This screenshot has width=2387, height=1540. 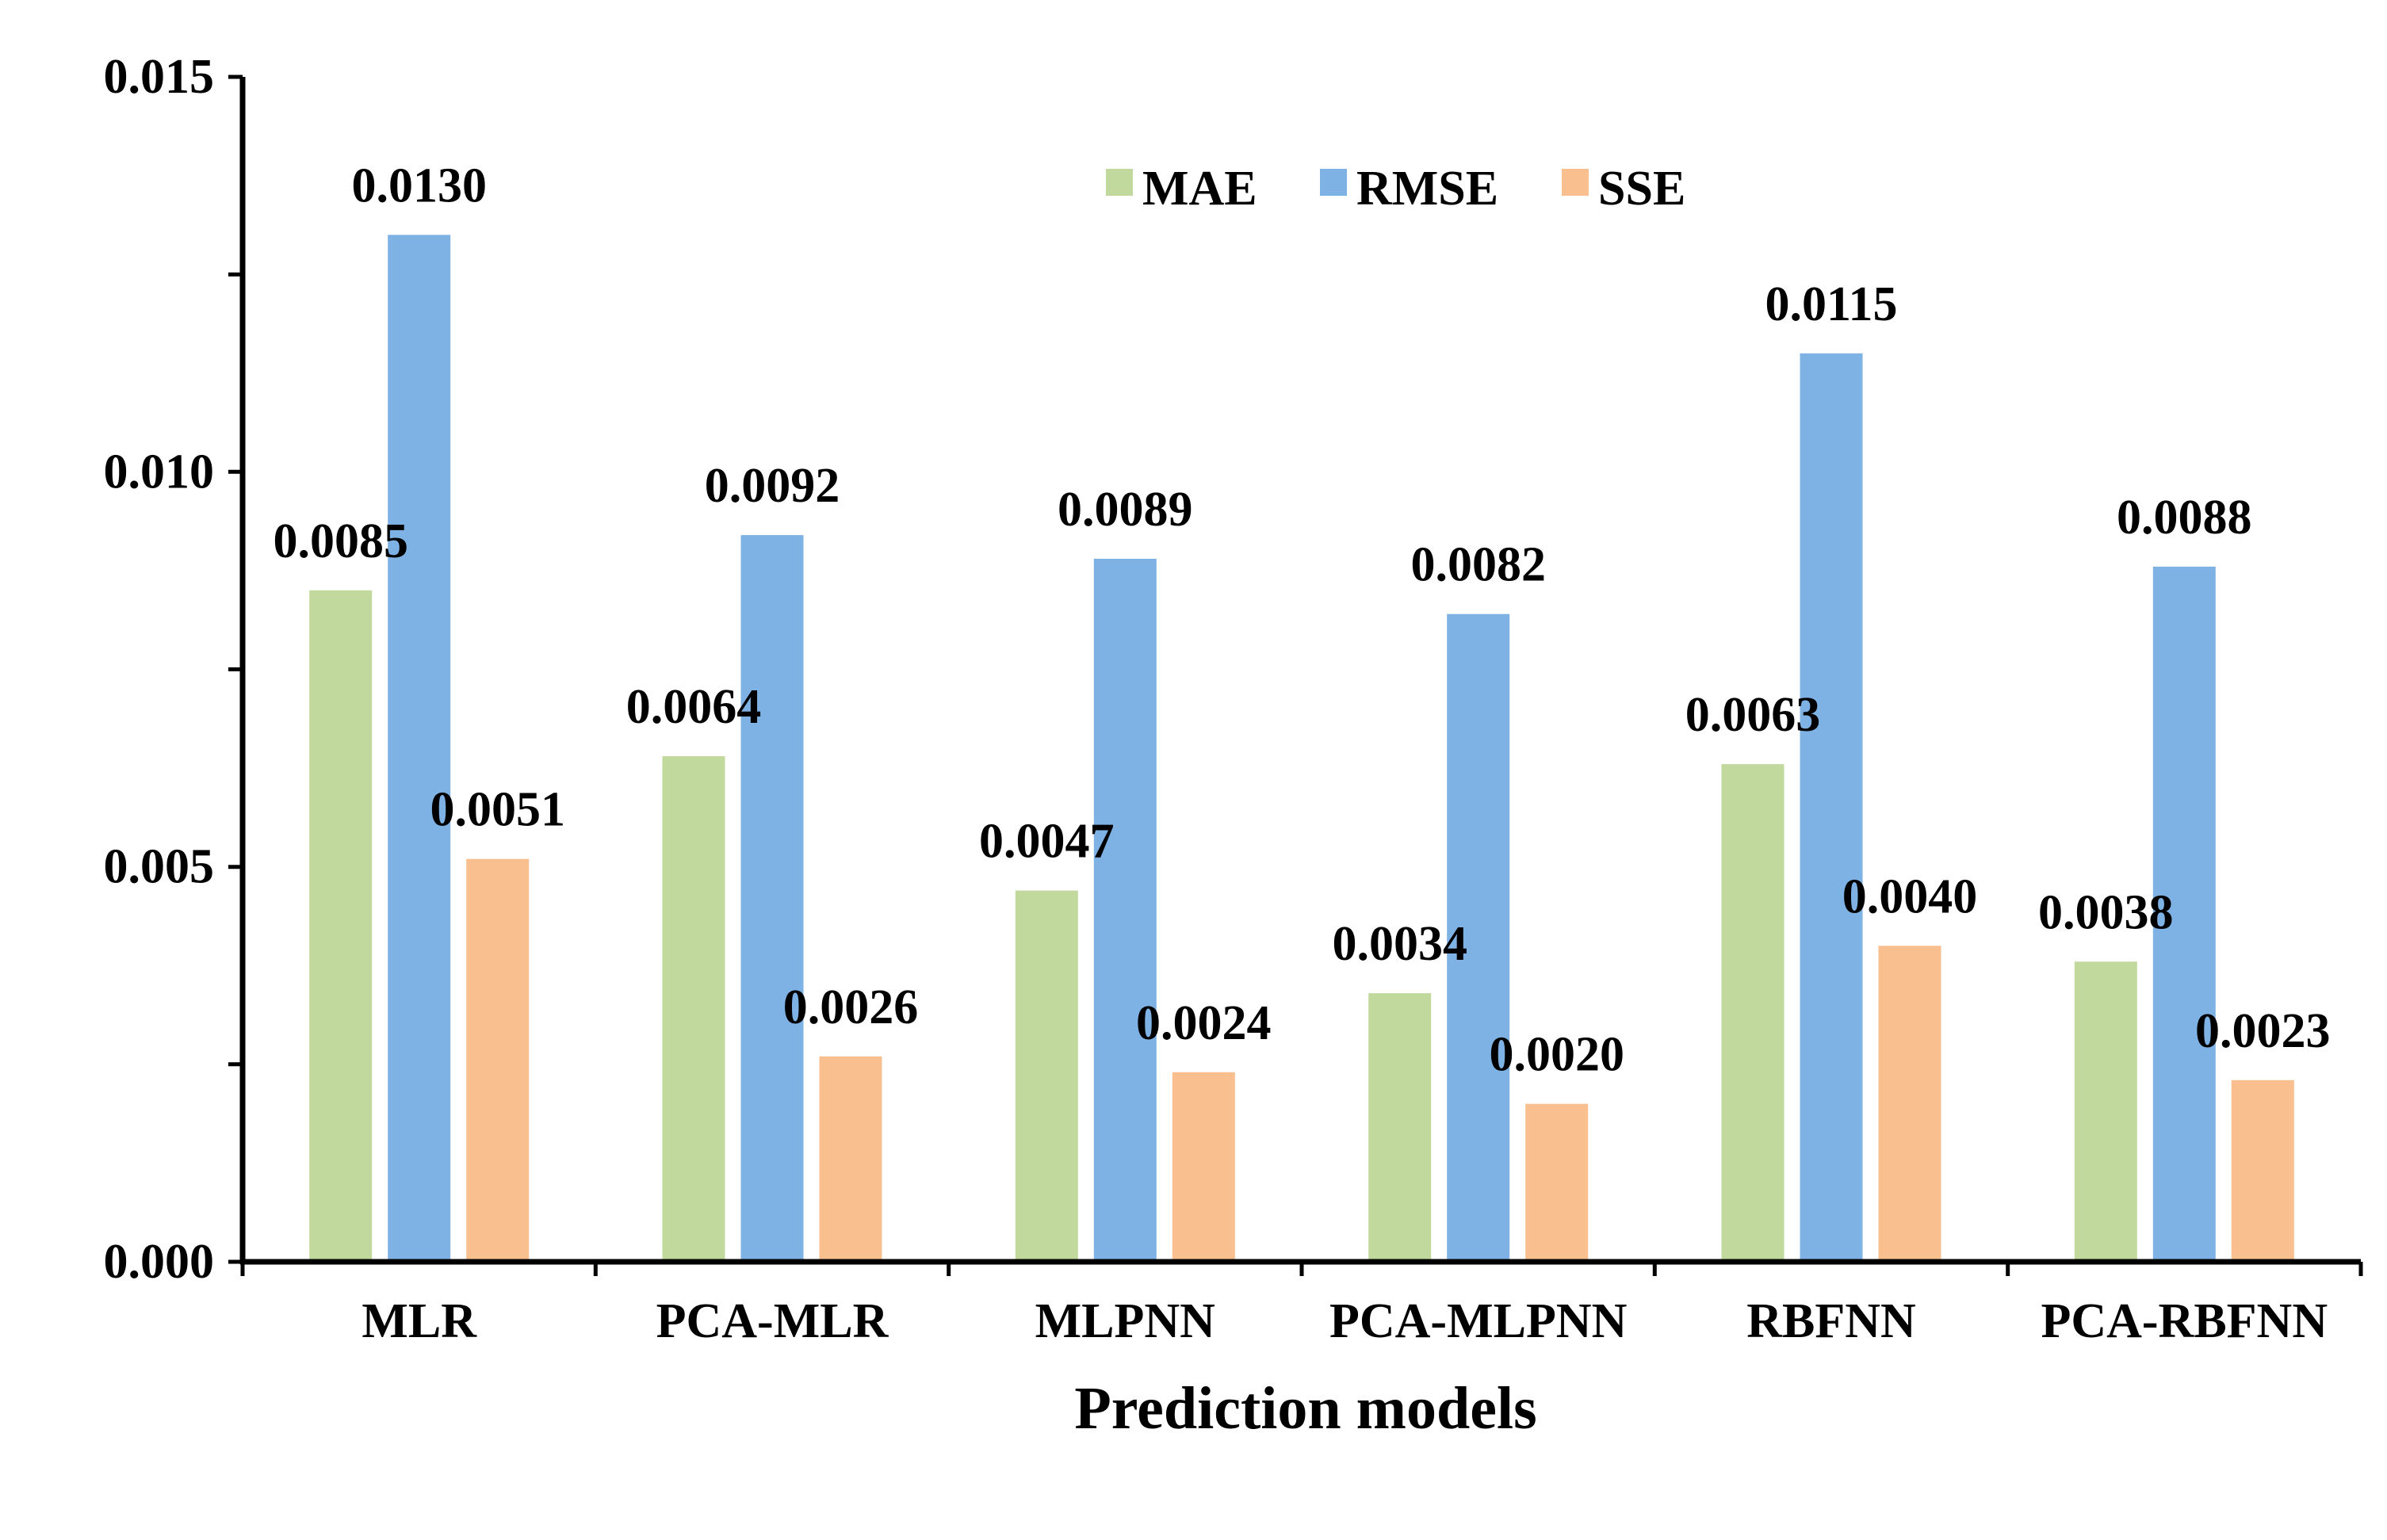 I want to click on x-tick-label-pca-rbfnn: PCA-RBFNN, so click(x=2184, y=1321).